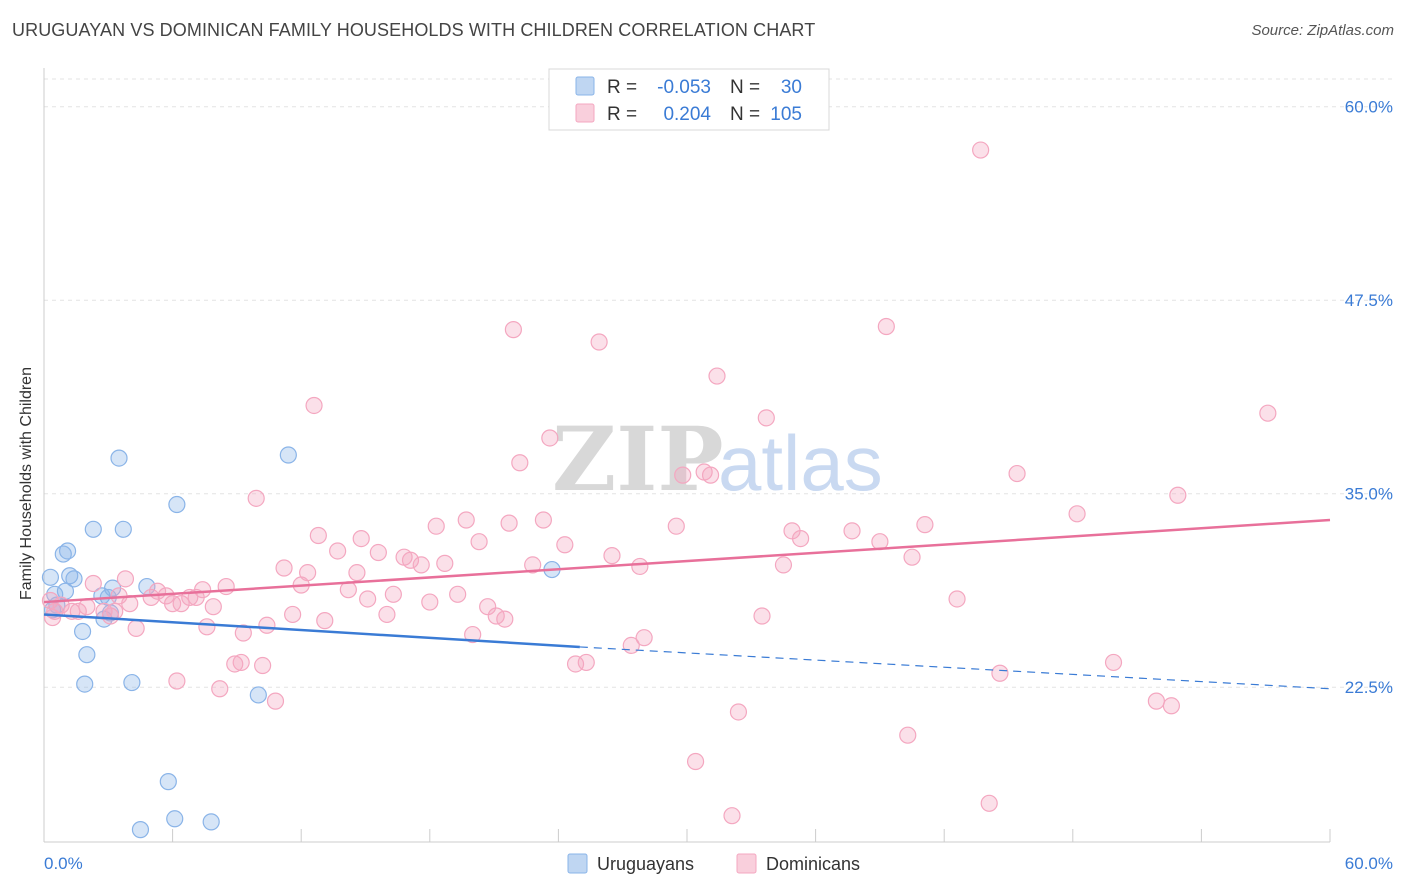  Describe the element at coordinates (622, 87) in the screenshot. I see `legend-r-label-1: R =` at that location.